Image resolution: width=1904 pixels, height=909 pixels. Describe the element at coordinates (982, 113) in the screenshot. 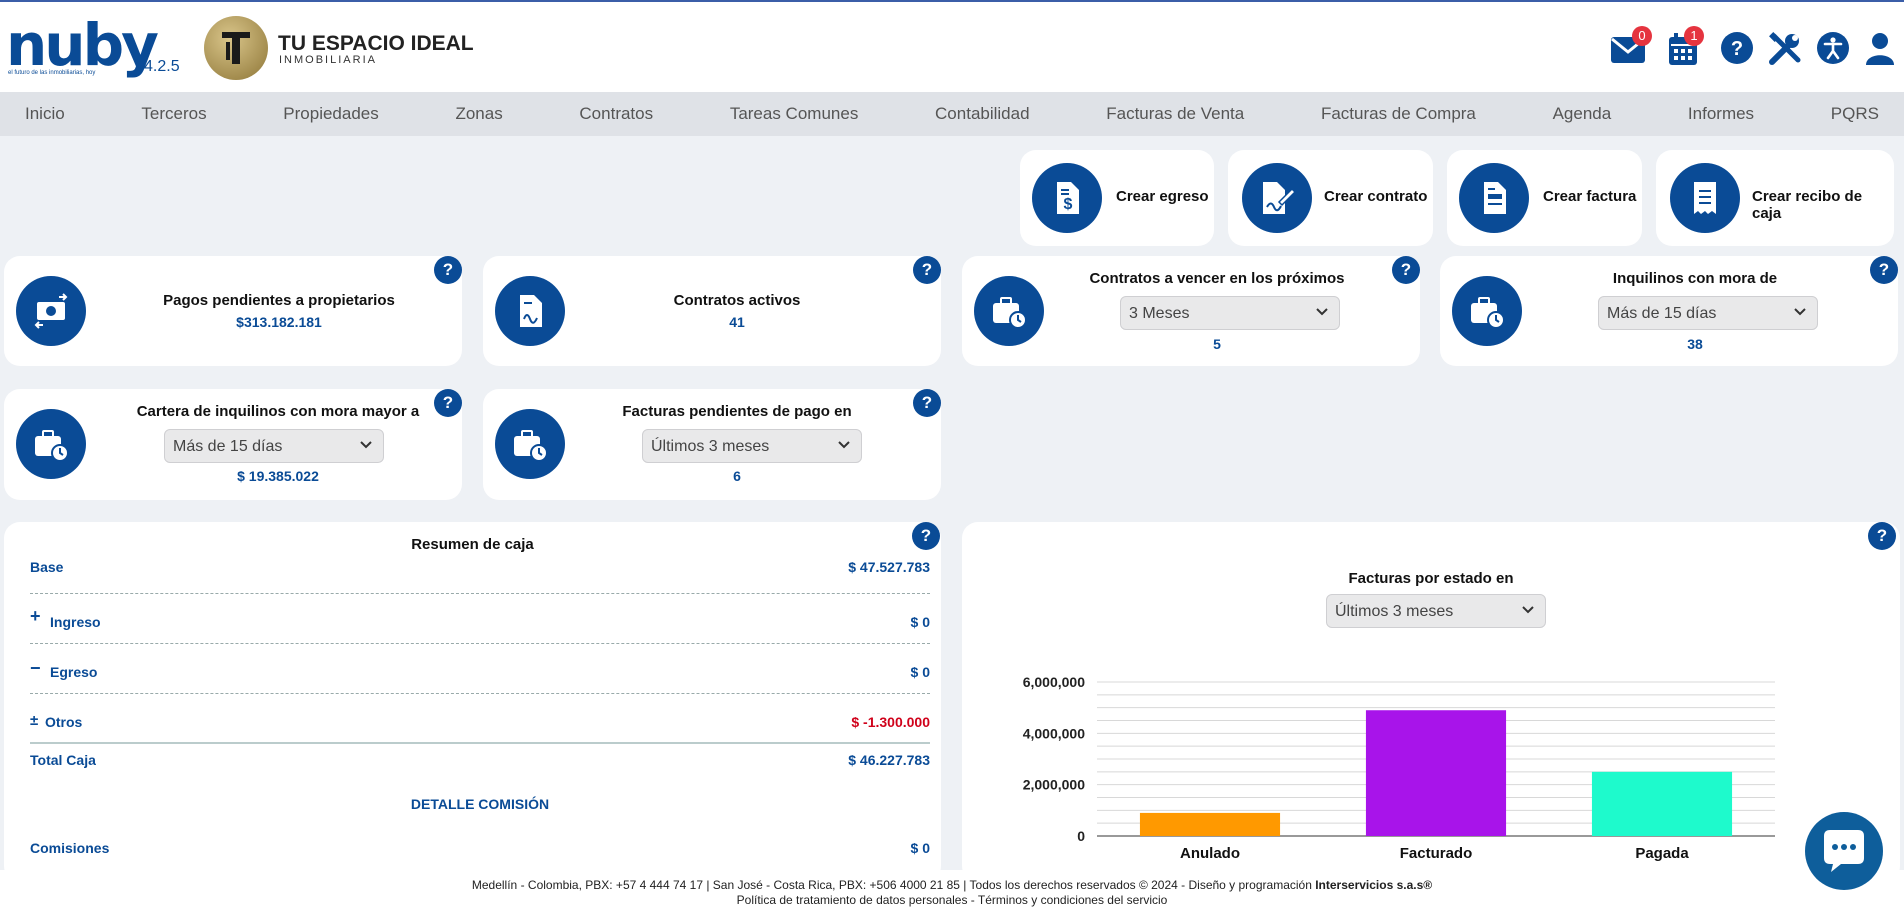

I see `nav-item-contabilidad: Contabilidad` at that location.